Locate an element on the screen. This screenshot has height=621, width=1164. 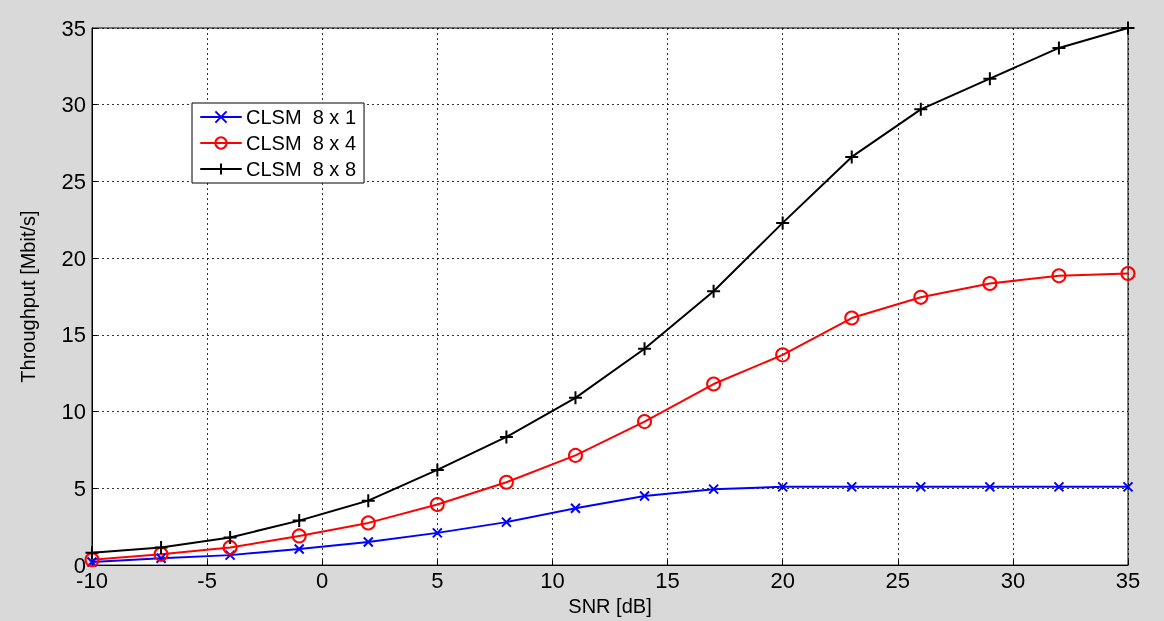
x-tick-label: 35 is located at coordinates (1128, 580).